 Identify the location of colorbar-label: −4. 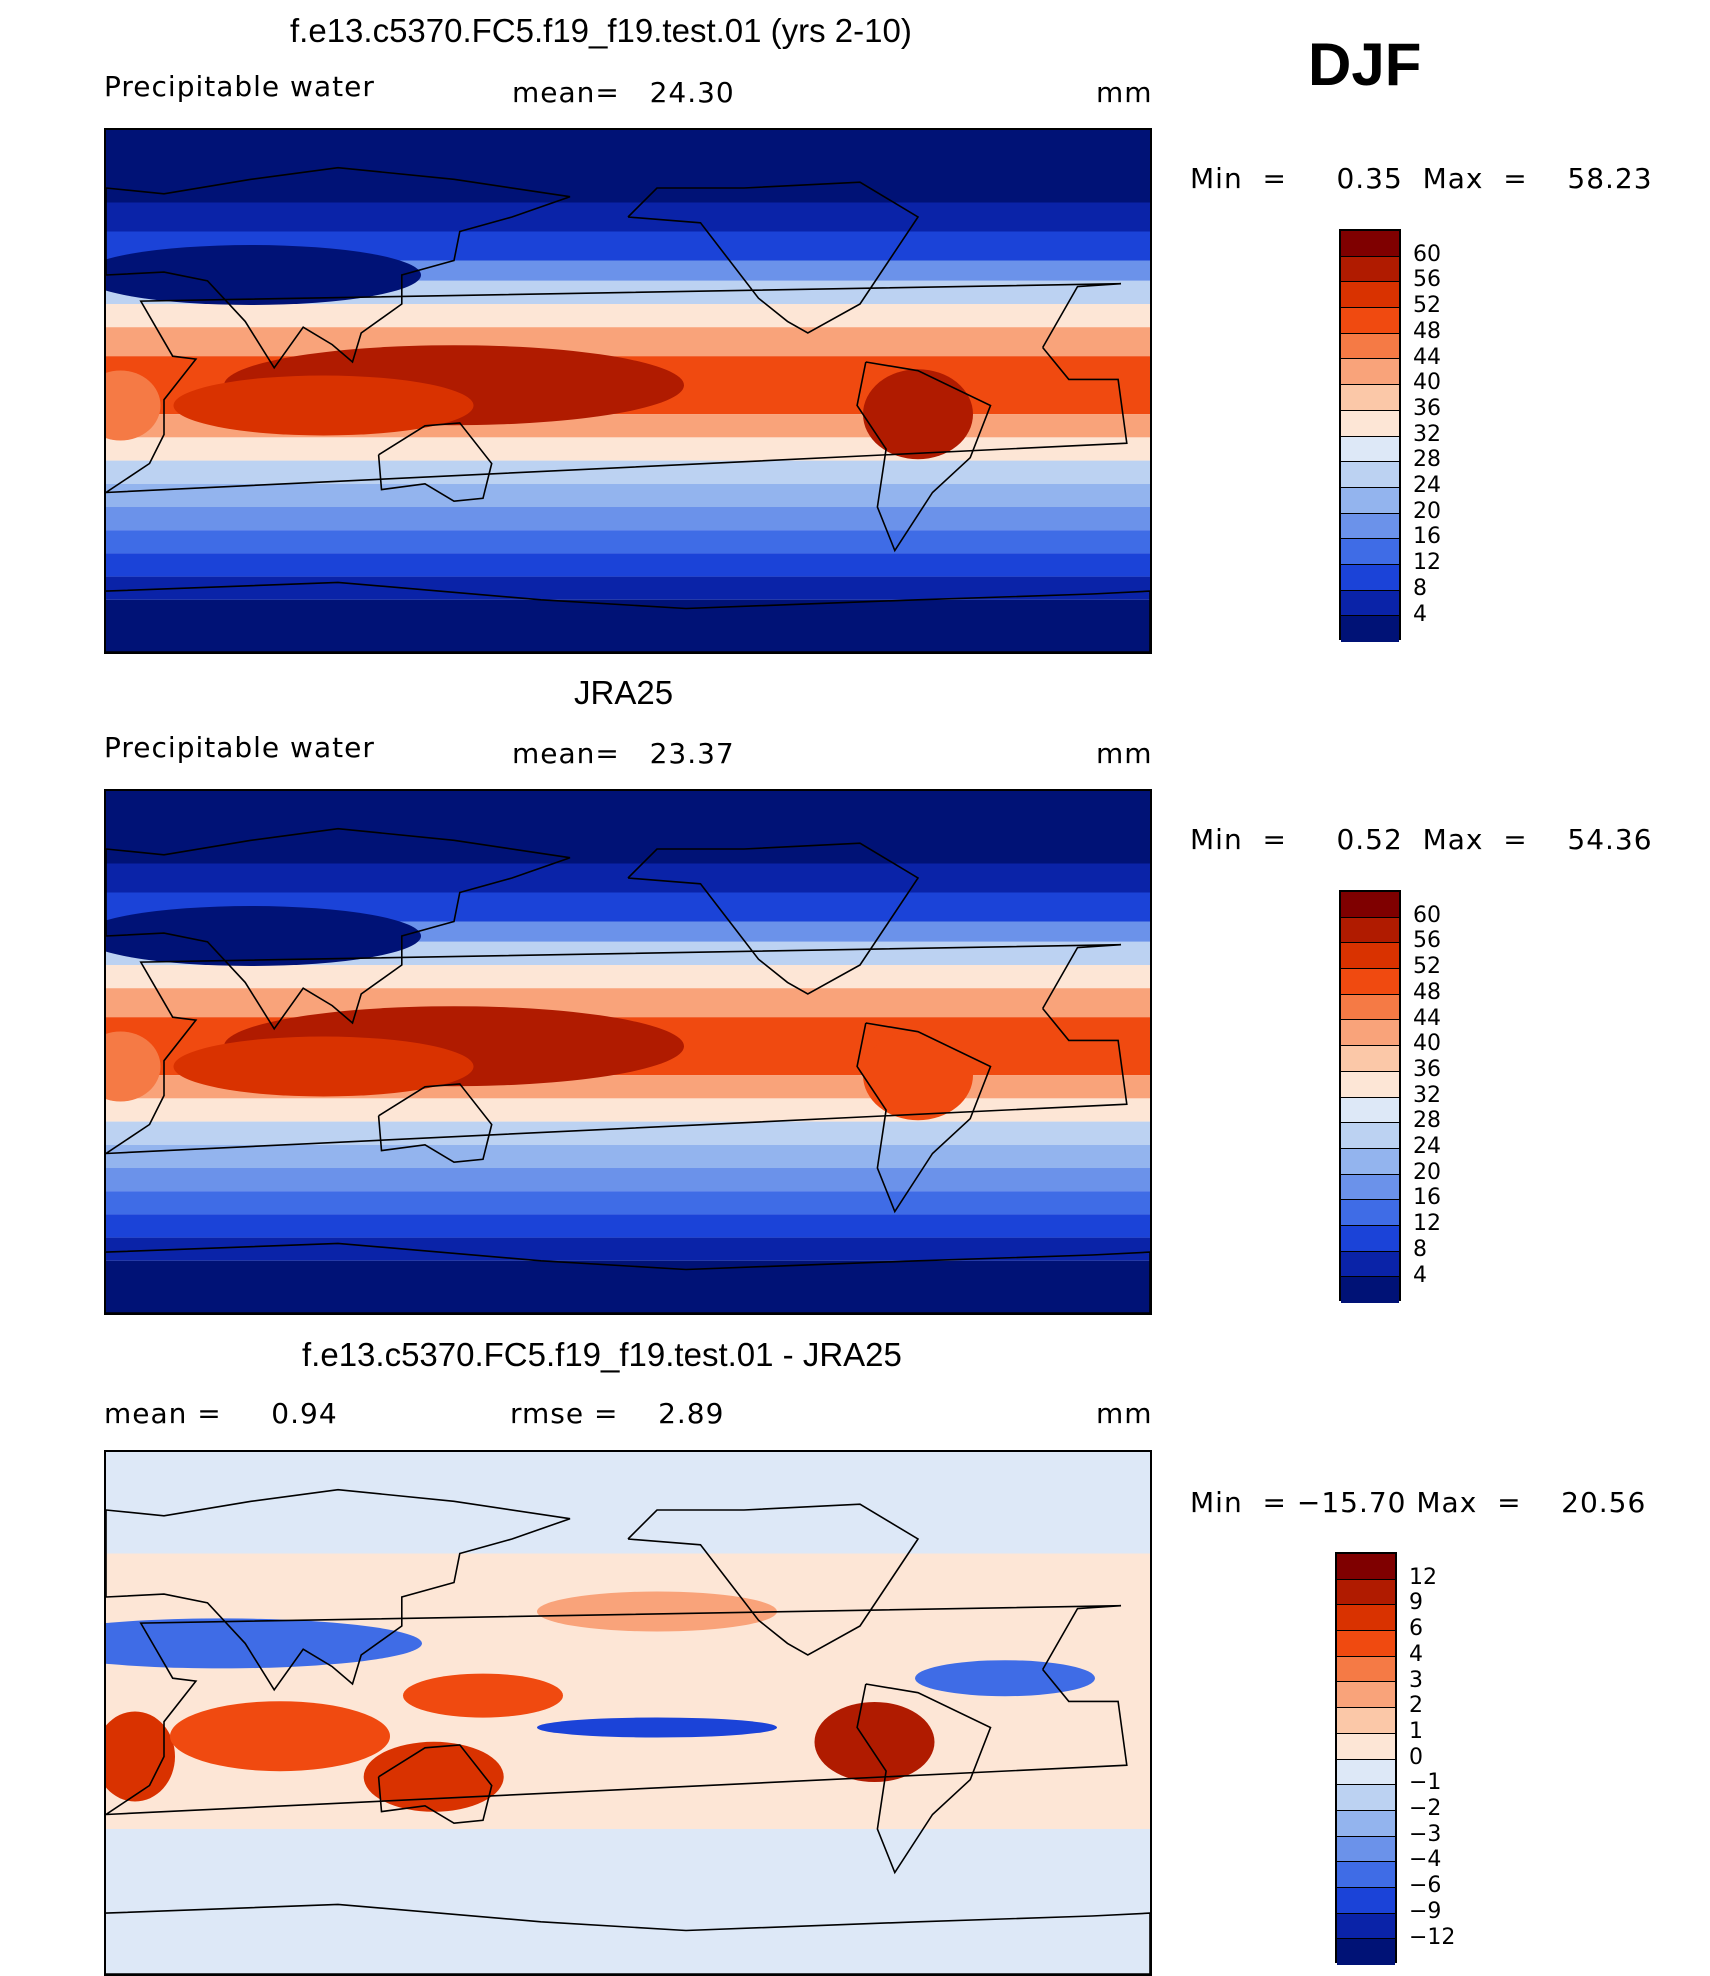
(1425, 1860).